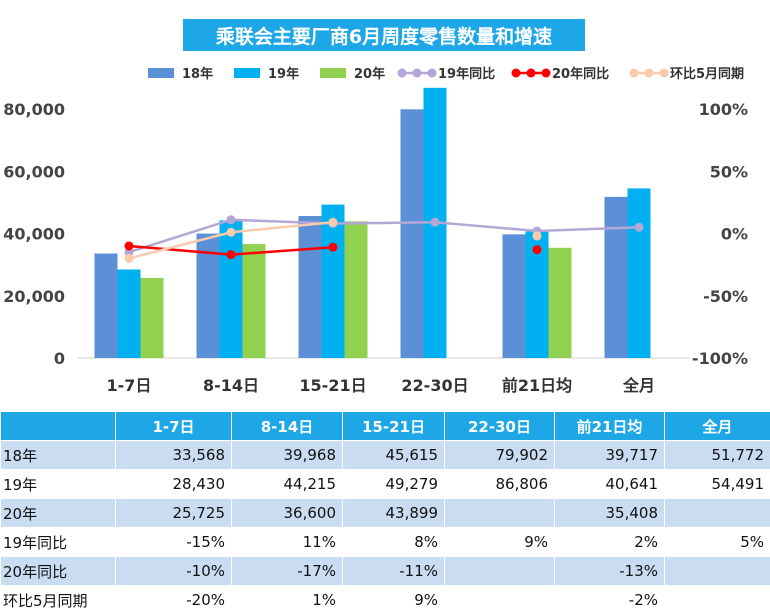 This screenshot has width=770, height=615. Describe the element at coordinates (34, 171) in the screenshot. I see `left-axis-tick-label: 60,000` at that location.